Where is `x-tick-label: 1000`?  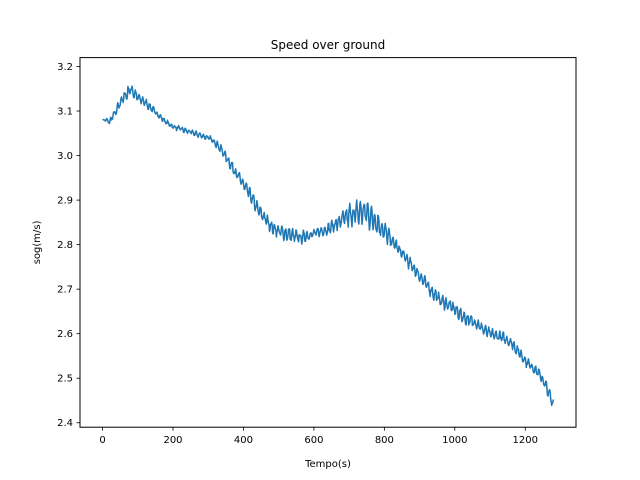 x-tick-label: 1000 is located at coordinates (454, 440).